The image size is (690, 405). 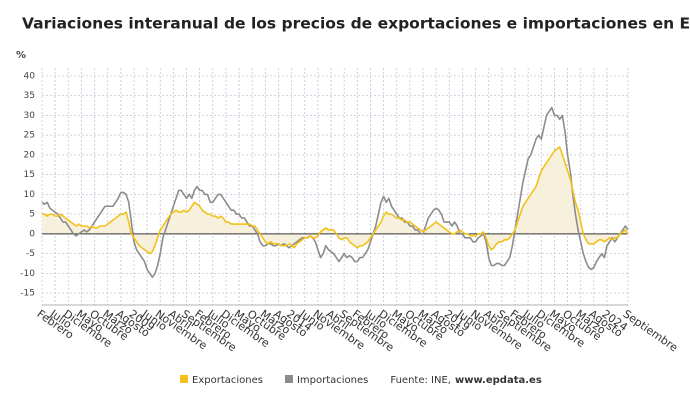 I want to click on y-tick-label: 30, so click(x=30, y=116).